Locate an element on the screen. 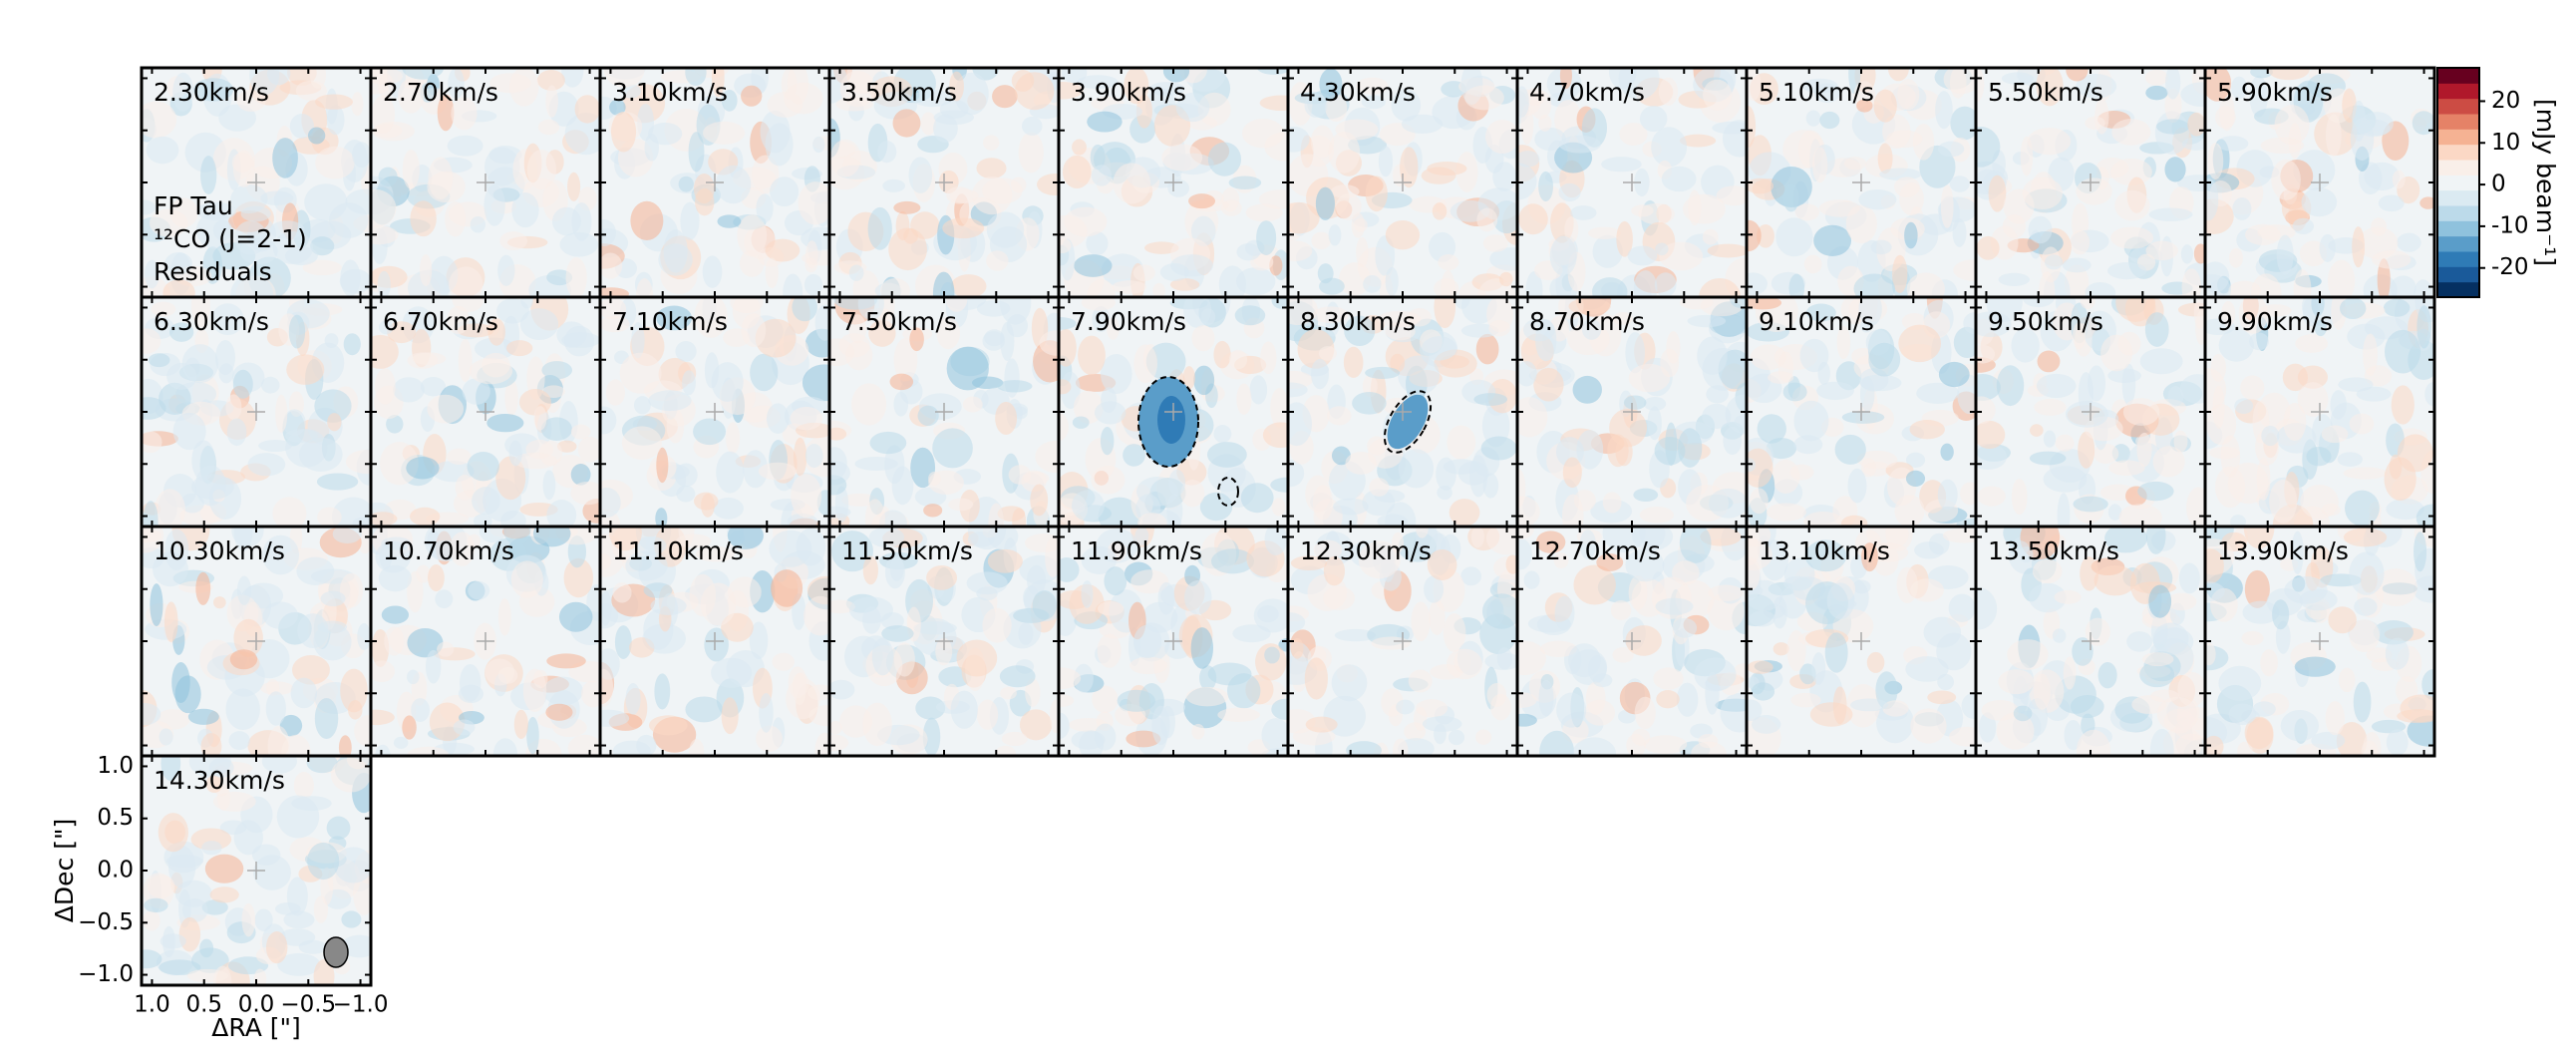 Image resolution: width=2576 pixels, height=1062 pixels. colorbar-tick-label: 20 is located at coordinates (2505, 101).